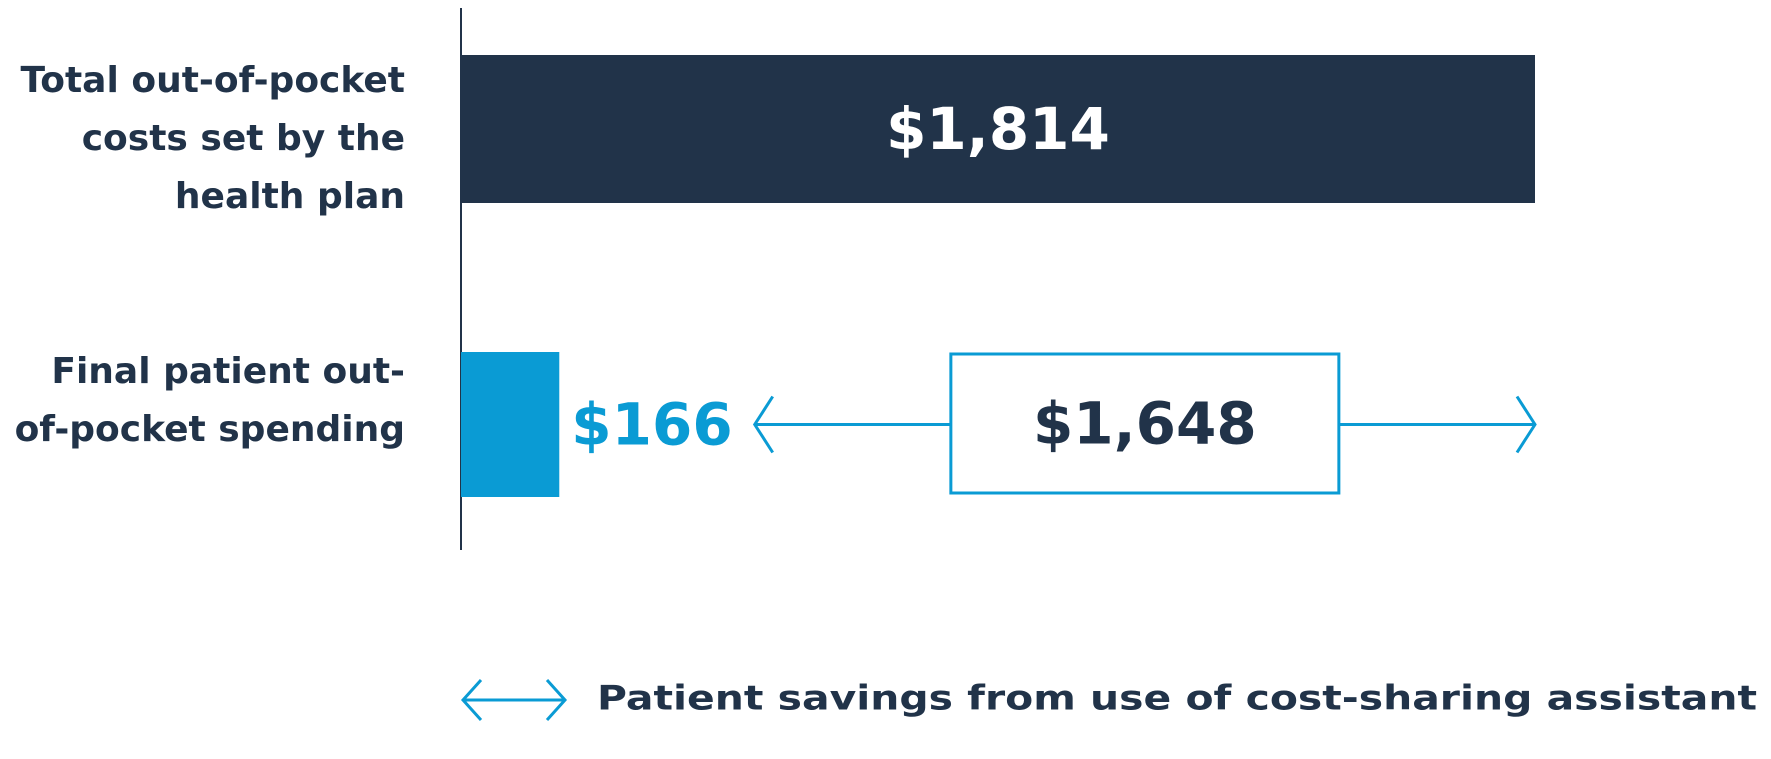  I want to click on category-label: Final patient out-of-pocket spending, so click(209, 400).